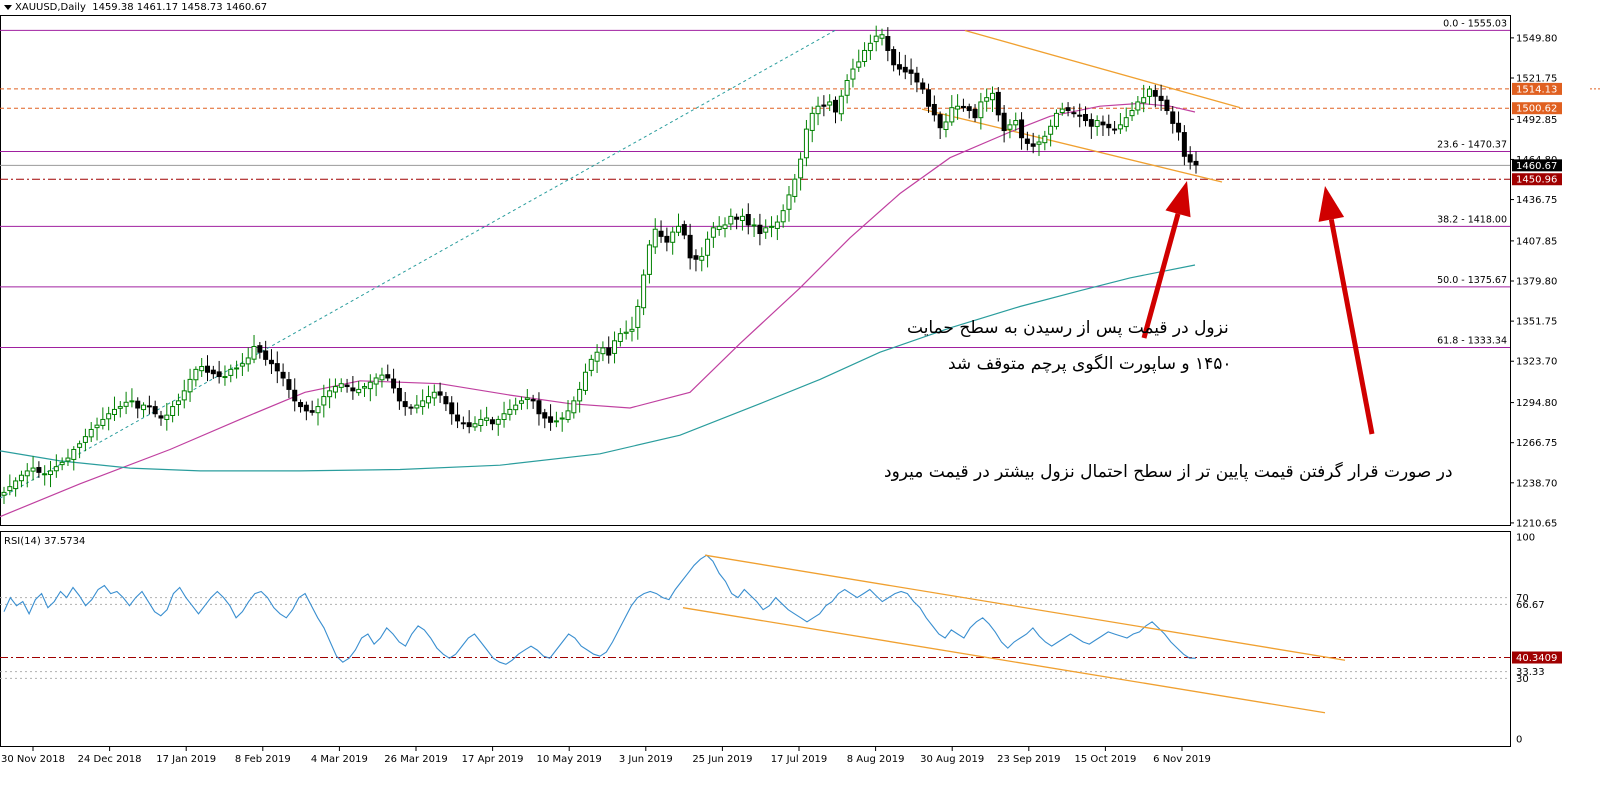 The width and height of the screenshot is (1600, 788). I want to click on fib-label-1: 23.6 - 1470.37, so click(1472, 144).